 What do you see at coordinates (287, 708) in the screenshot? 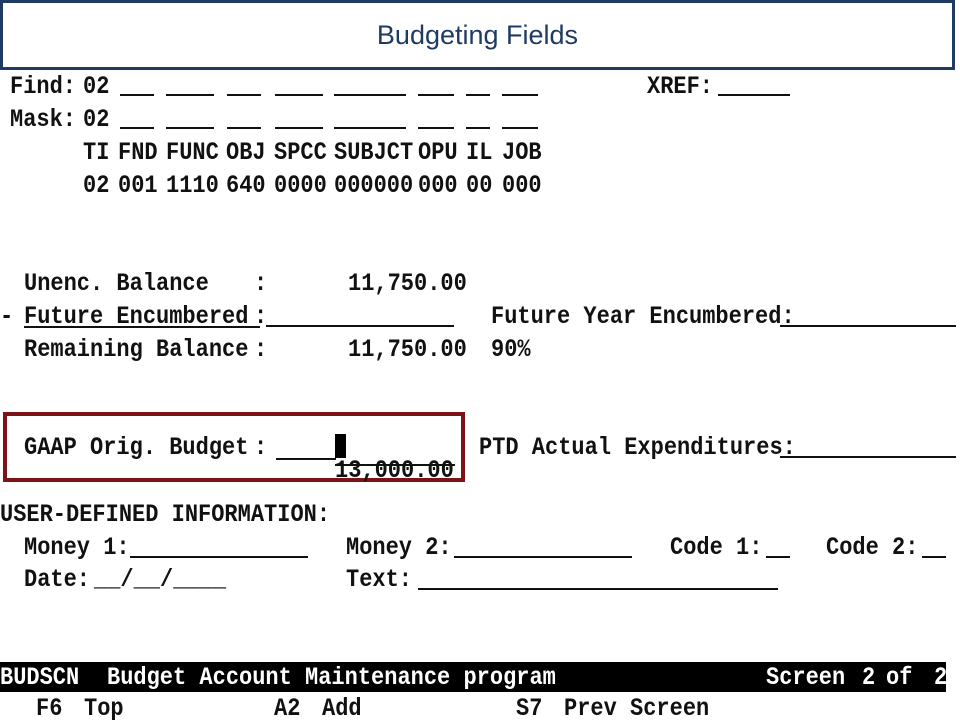
I see `fkey-a2: A2` at bounding box center [287, 708].